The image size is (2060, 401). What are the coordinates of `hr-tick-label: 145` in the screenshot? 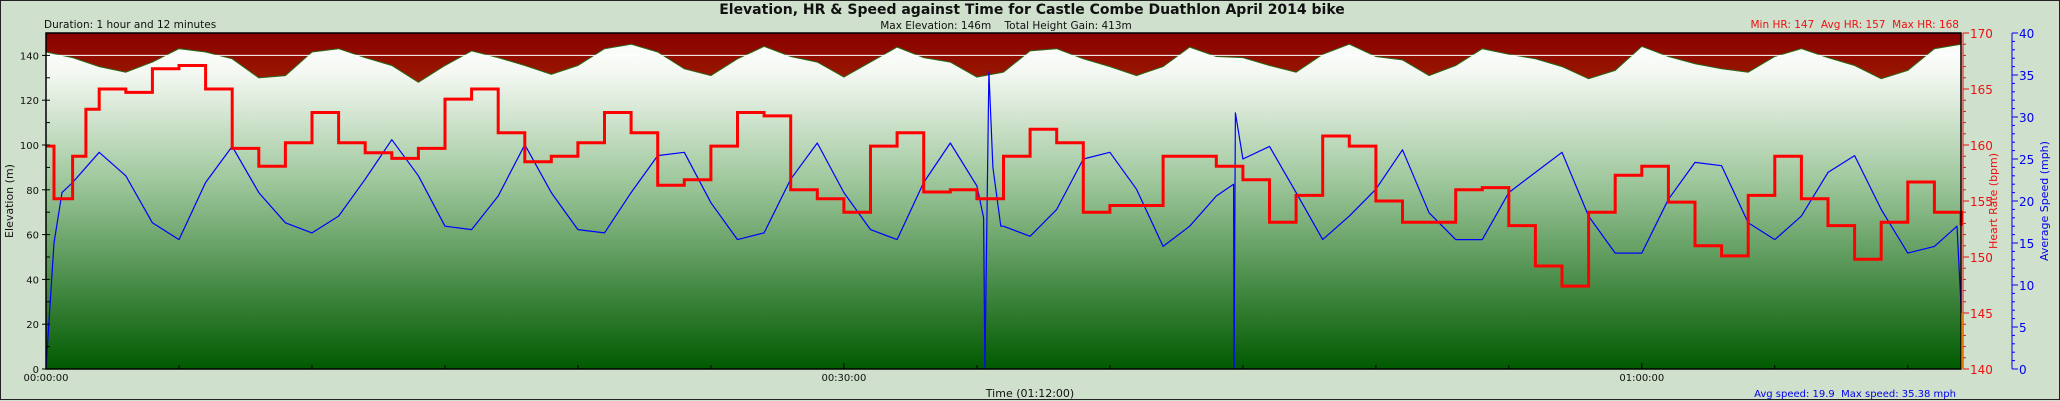 It's located at (1981, 314).